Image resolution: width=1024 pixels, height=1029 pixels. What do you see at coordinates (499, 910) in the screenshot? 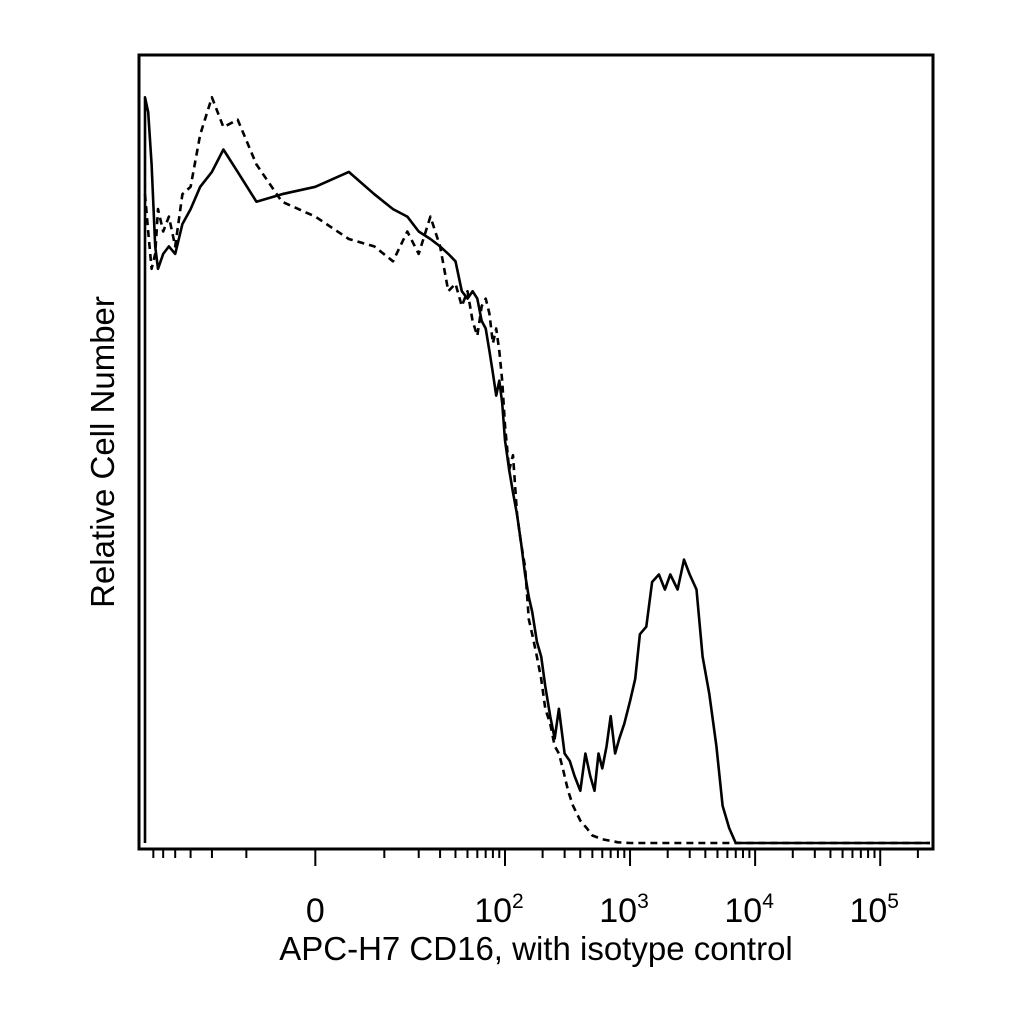
I see `x-tick-label: 10²` at bounding box center [499, 910].